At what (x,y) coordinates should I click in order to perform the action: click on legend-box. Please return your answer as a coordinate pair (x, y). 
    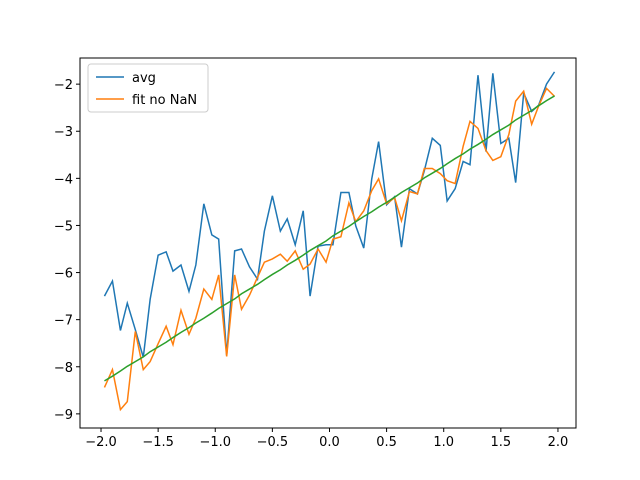
    Looking at the image, I should click on (148, 88).